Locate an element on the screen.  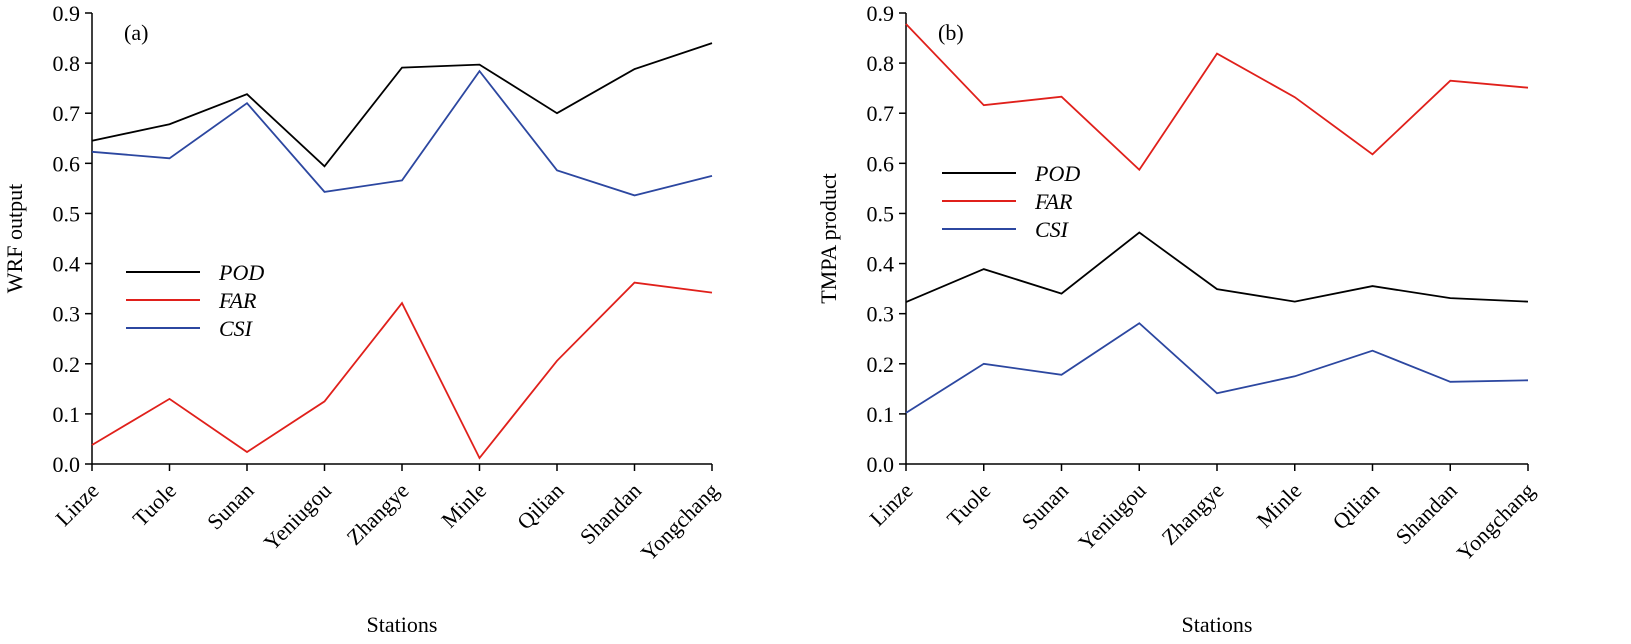
y-axis-title: TMPA product is located at coordinates (828, 238).